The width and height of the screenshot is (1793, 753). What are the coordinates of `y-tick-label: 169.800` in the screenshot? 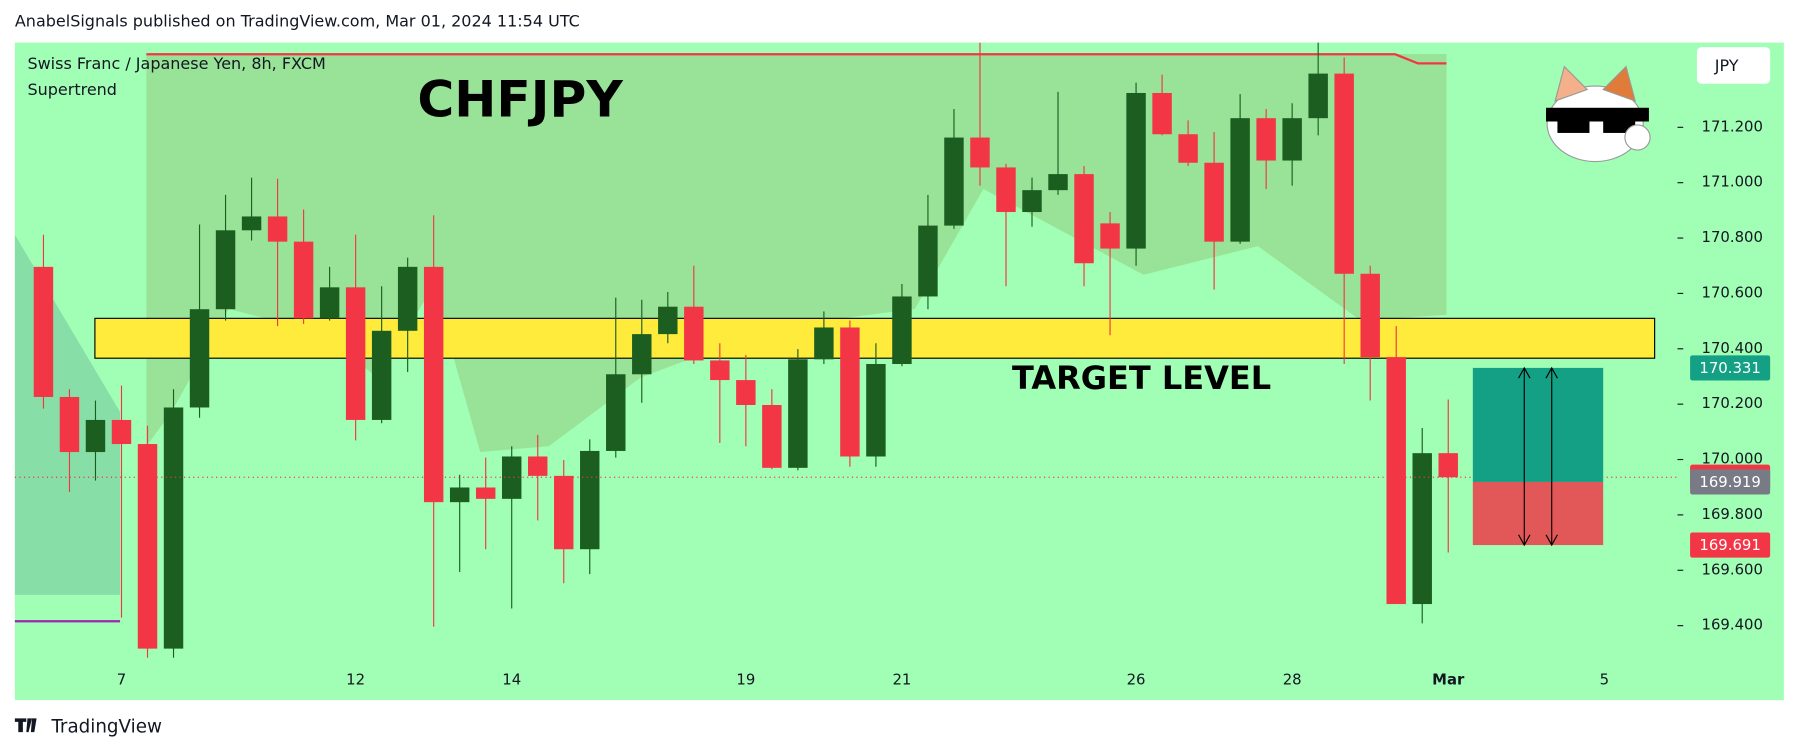 It's located at (1732, 514).